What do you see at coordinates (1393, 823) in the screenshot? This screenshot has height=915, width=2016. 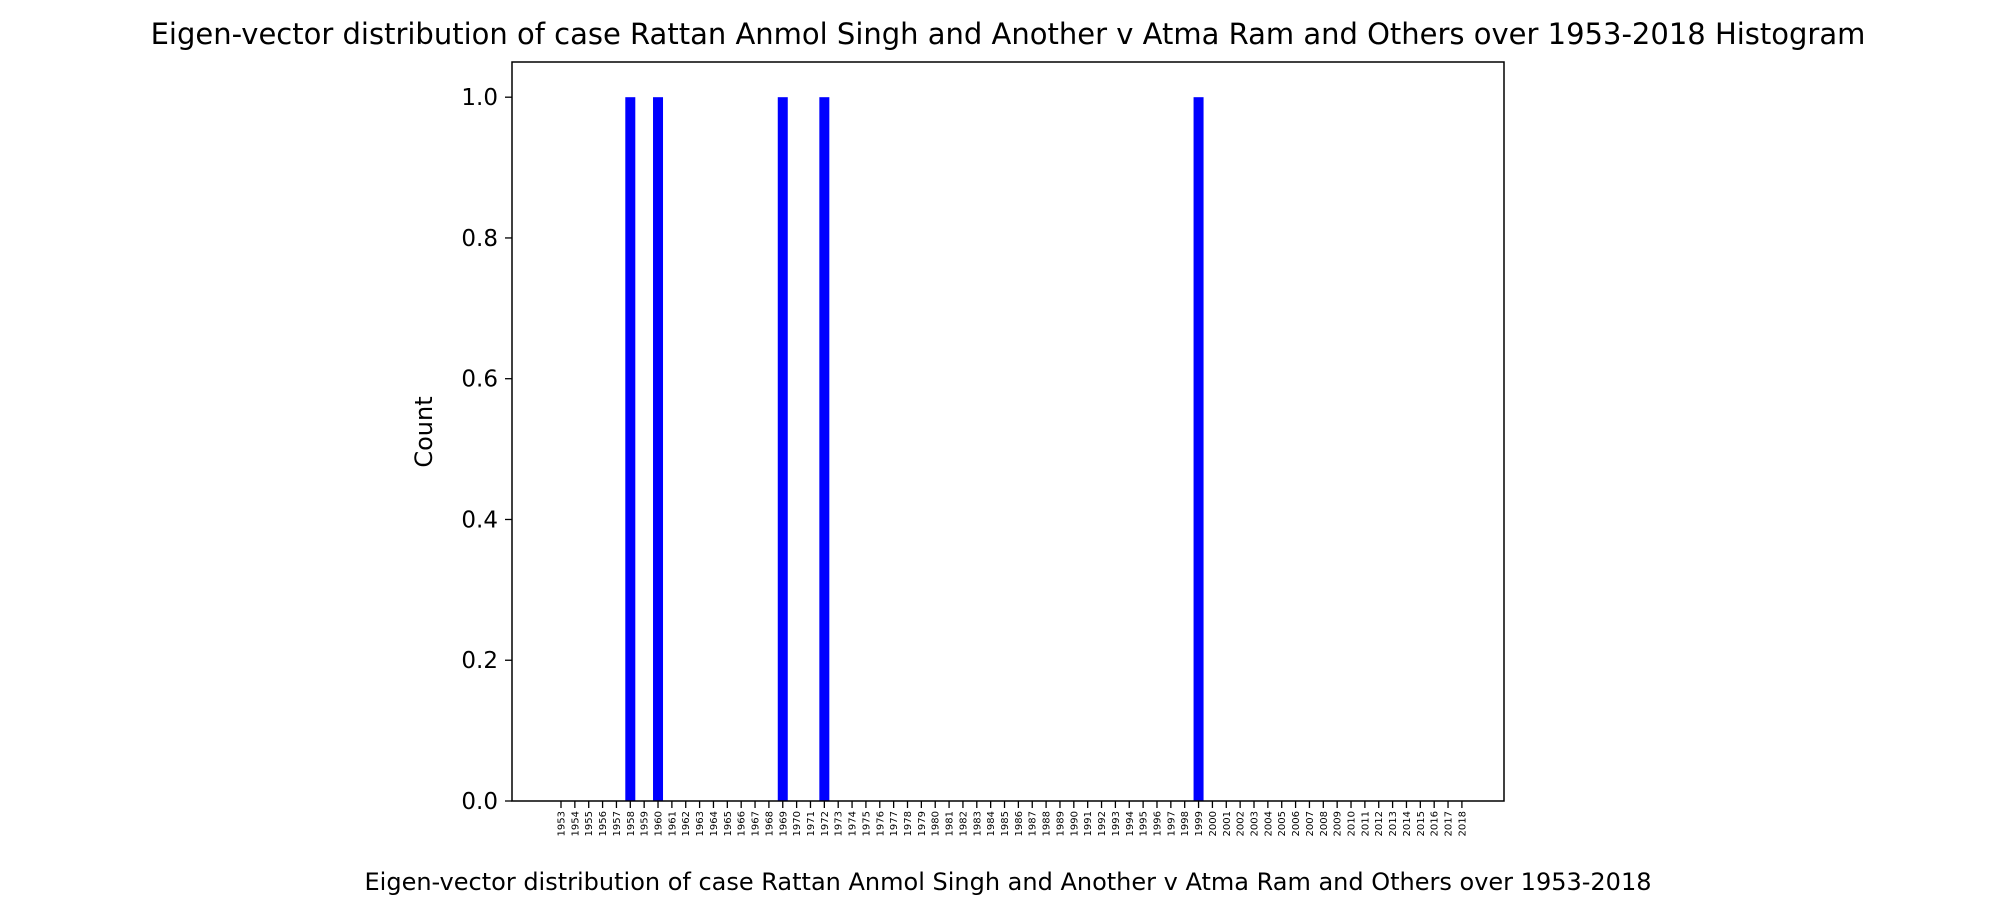 I see `x-tick-label: 2013` at bounding box center [1393, 823].